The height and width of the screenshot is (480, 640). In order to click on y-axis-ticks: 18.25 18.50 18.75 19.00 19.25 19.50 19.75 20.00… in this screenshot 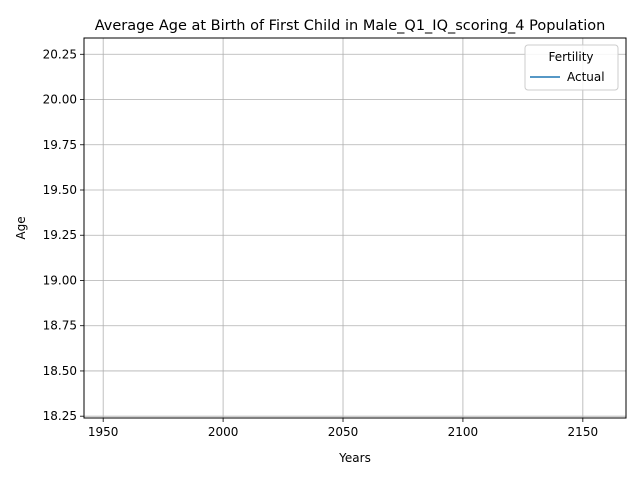, I will do `click(63, 235)`.